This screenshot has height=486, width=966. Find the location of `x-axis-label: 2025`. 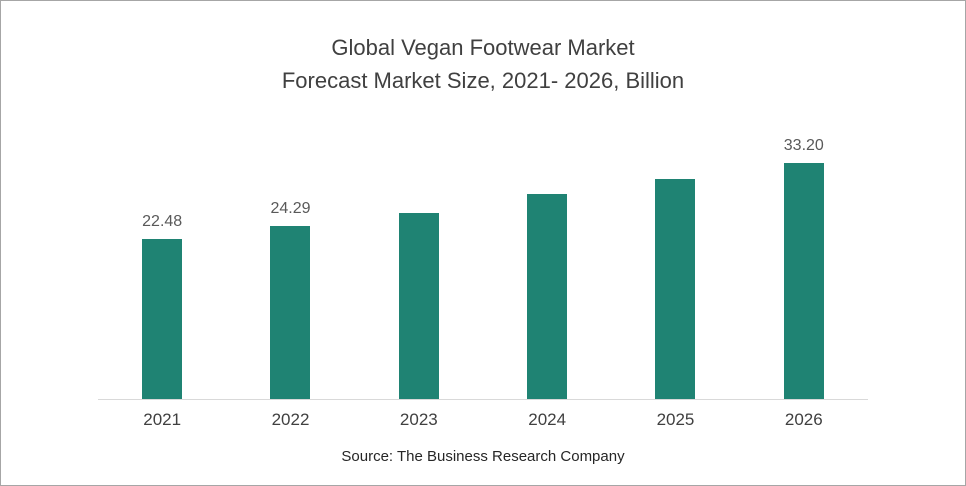

x-axis-label: 2025 is located at coordinates (675, 419).